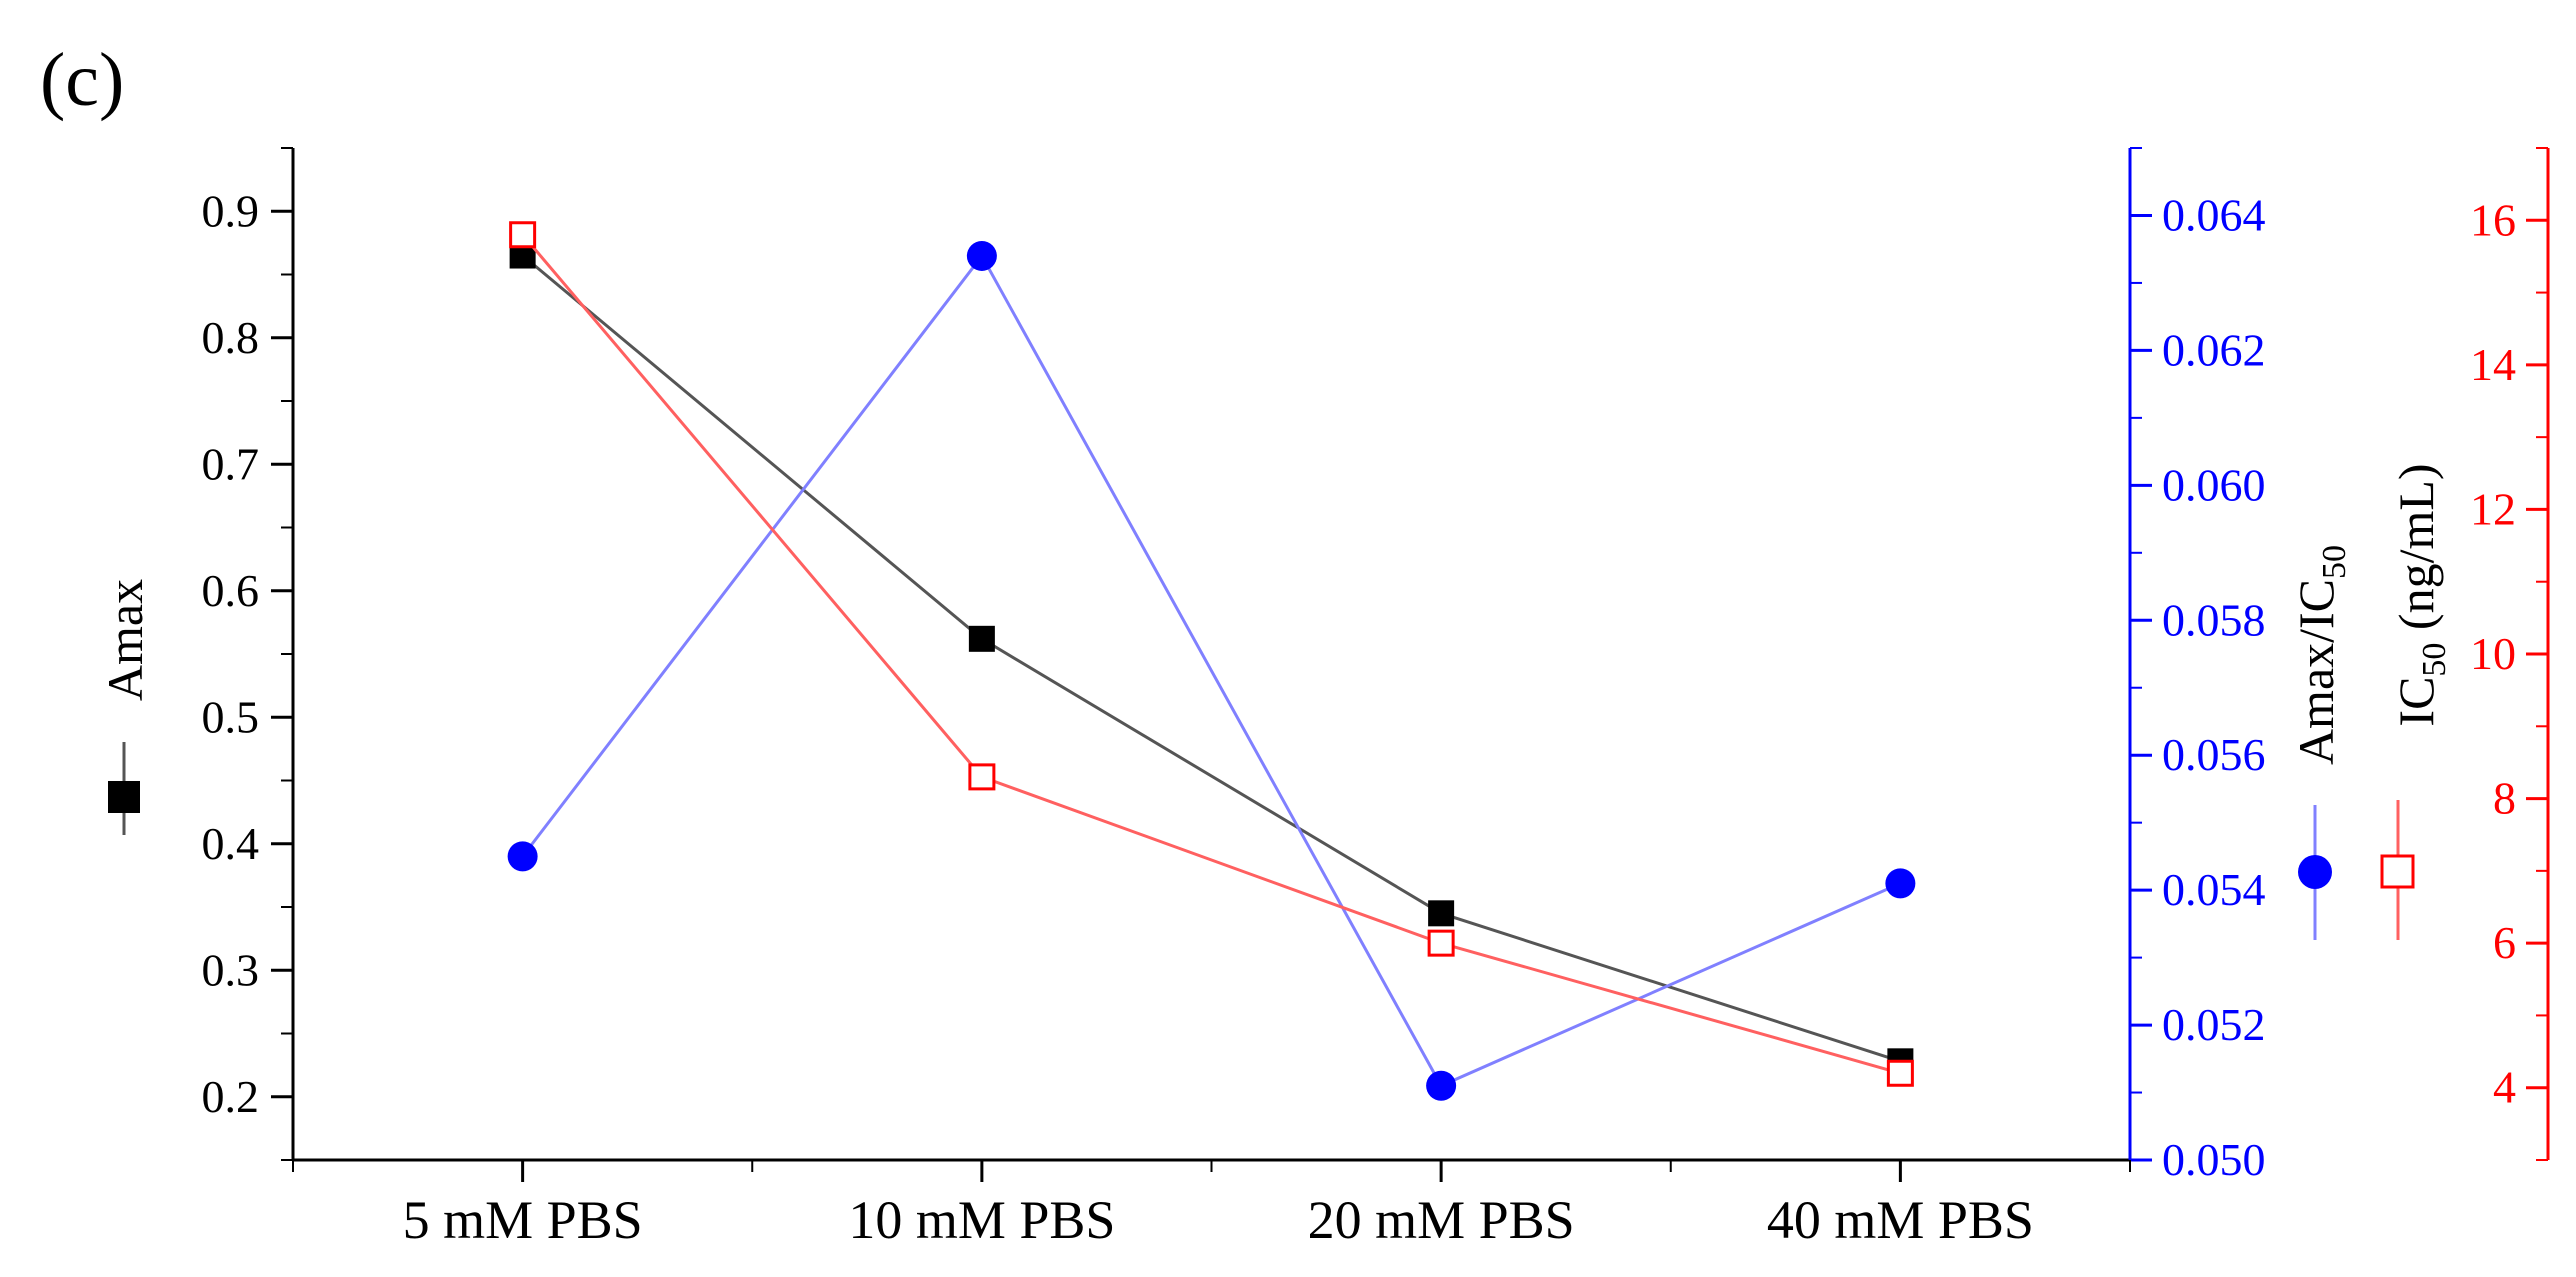 This screenshot has height=1277, width=2576. I want to click on right2-axis-tick-label: 8, so click(2504, 798).